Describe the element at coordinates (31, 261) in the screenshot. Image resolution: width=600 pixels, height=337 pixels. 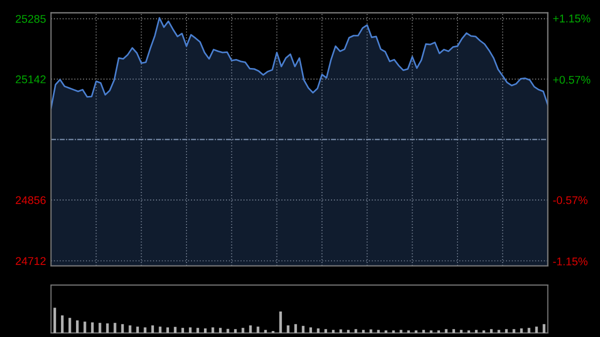
I see `y-tick-label: 24712` at that location.